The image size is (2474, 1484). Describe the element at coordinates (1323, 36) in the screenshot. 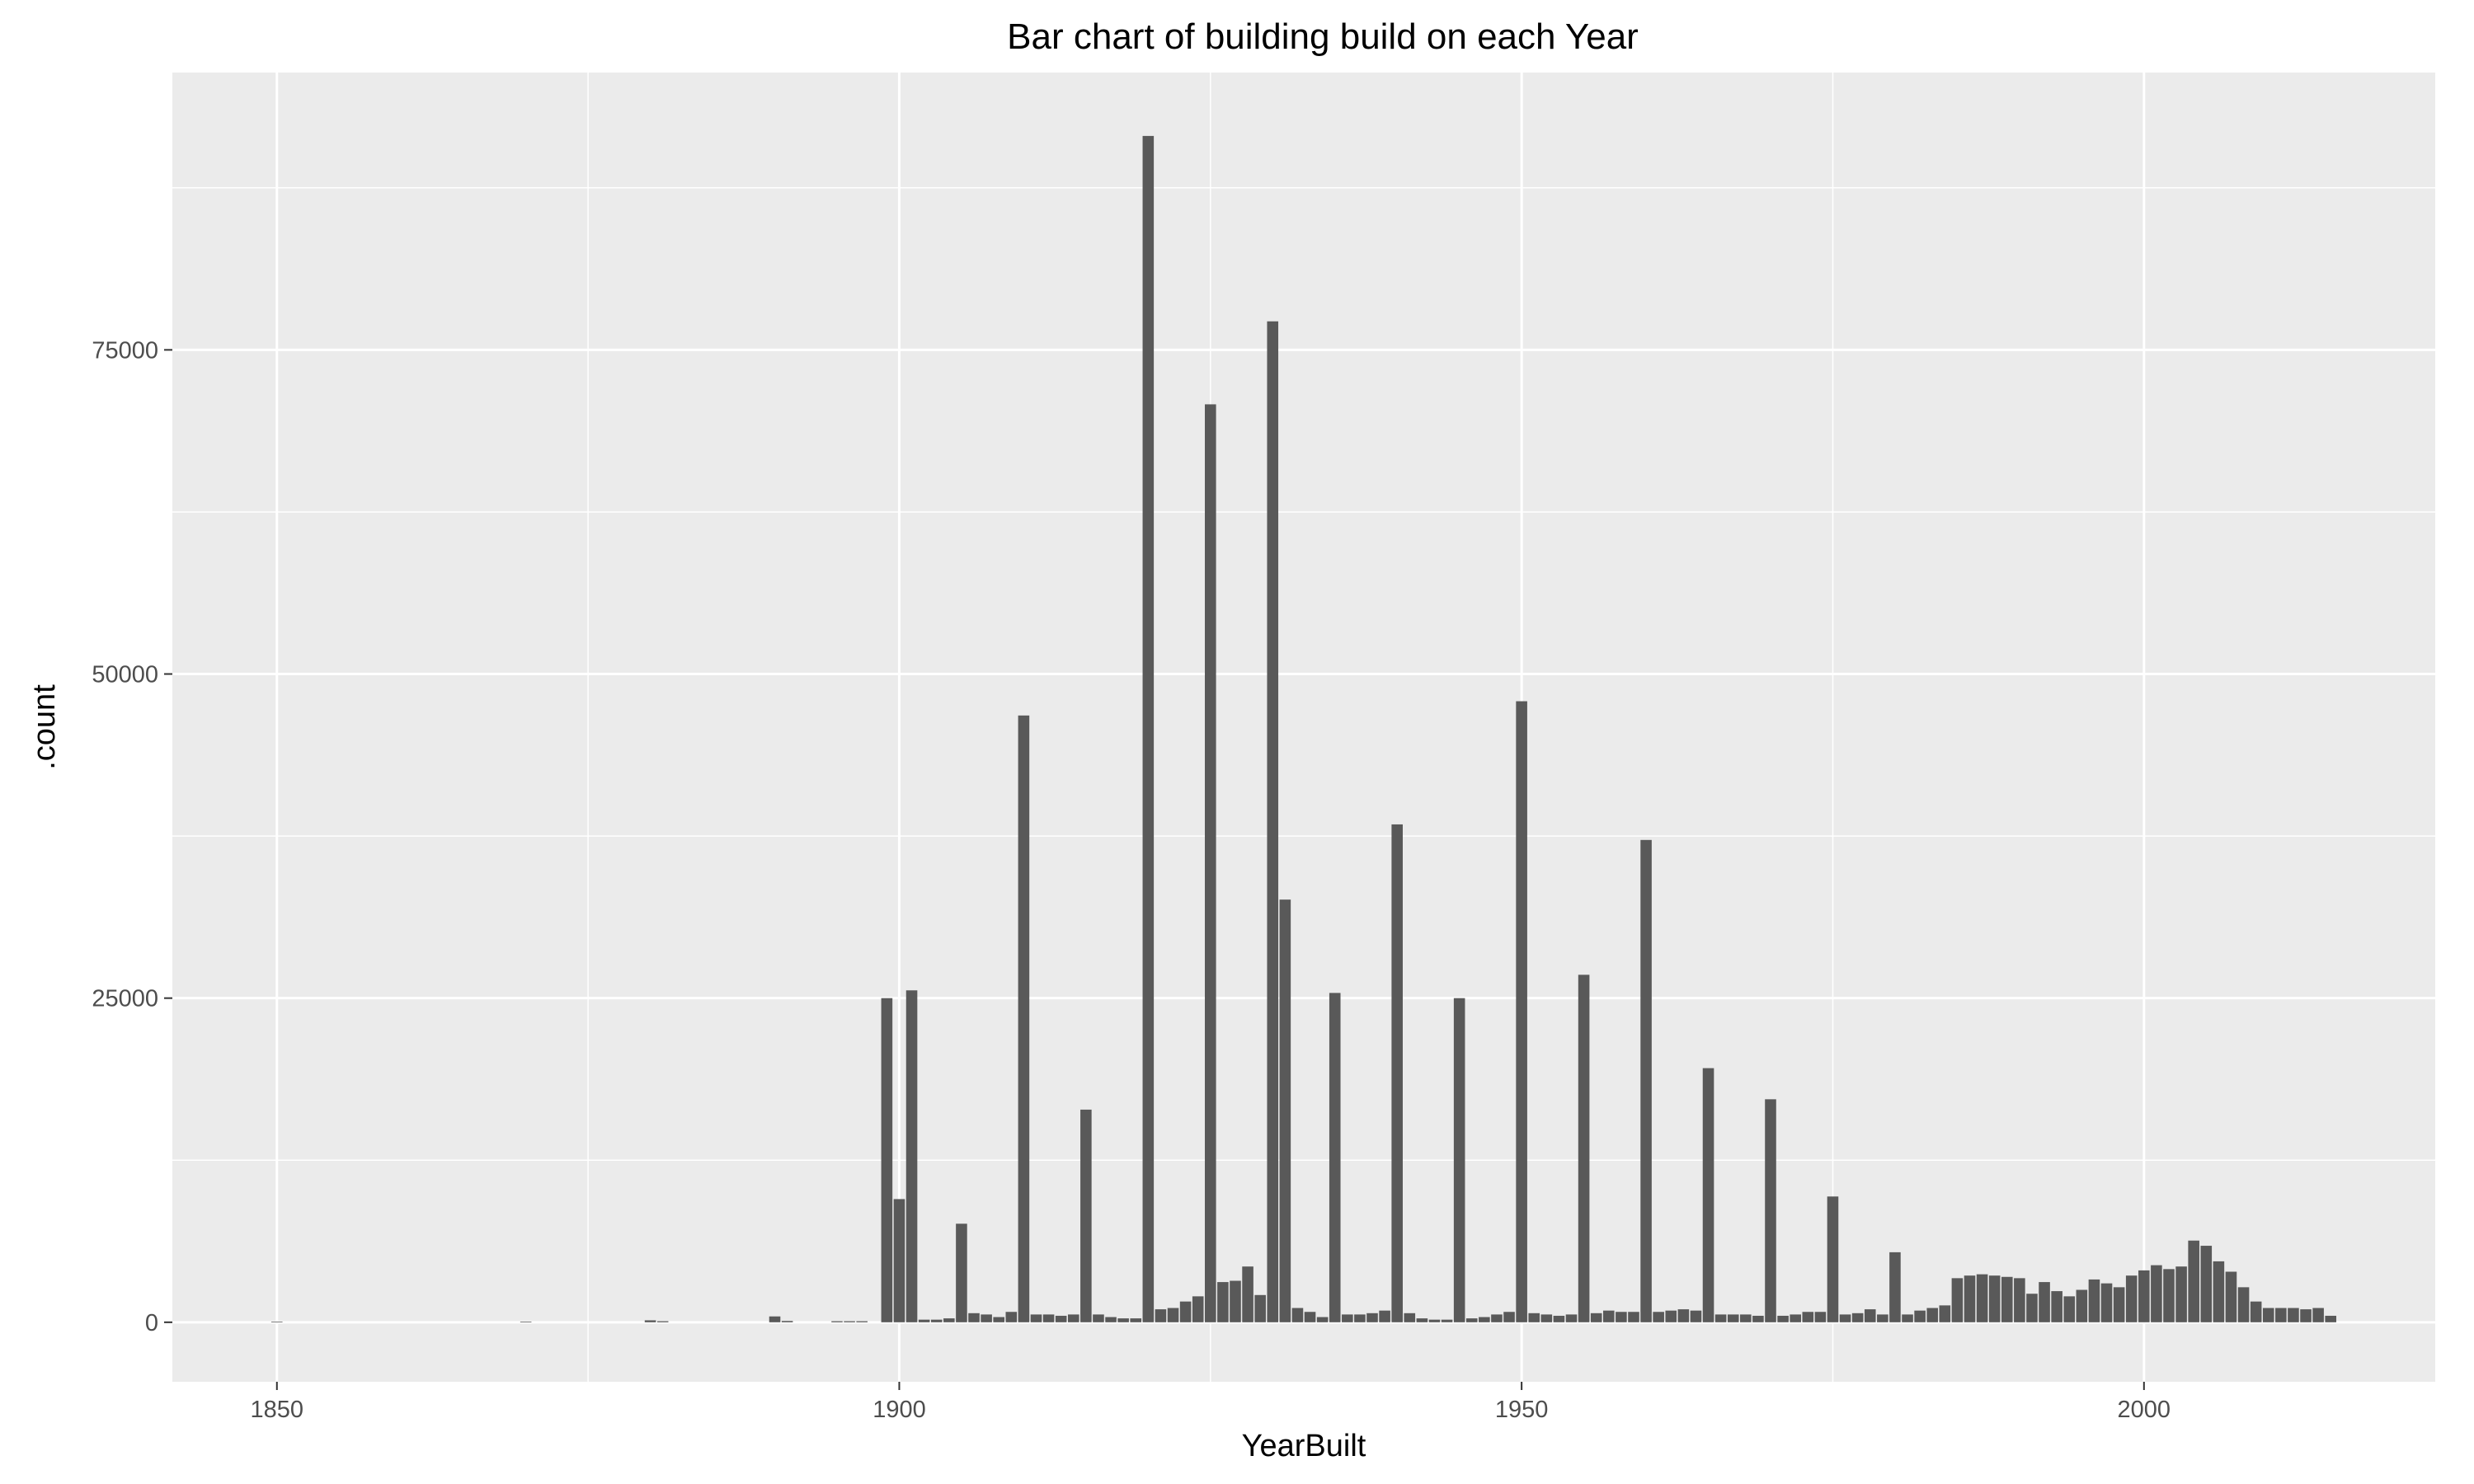

I see `chart-title: Bar chart of building build on each Year` at that location.